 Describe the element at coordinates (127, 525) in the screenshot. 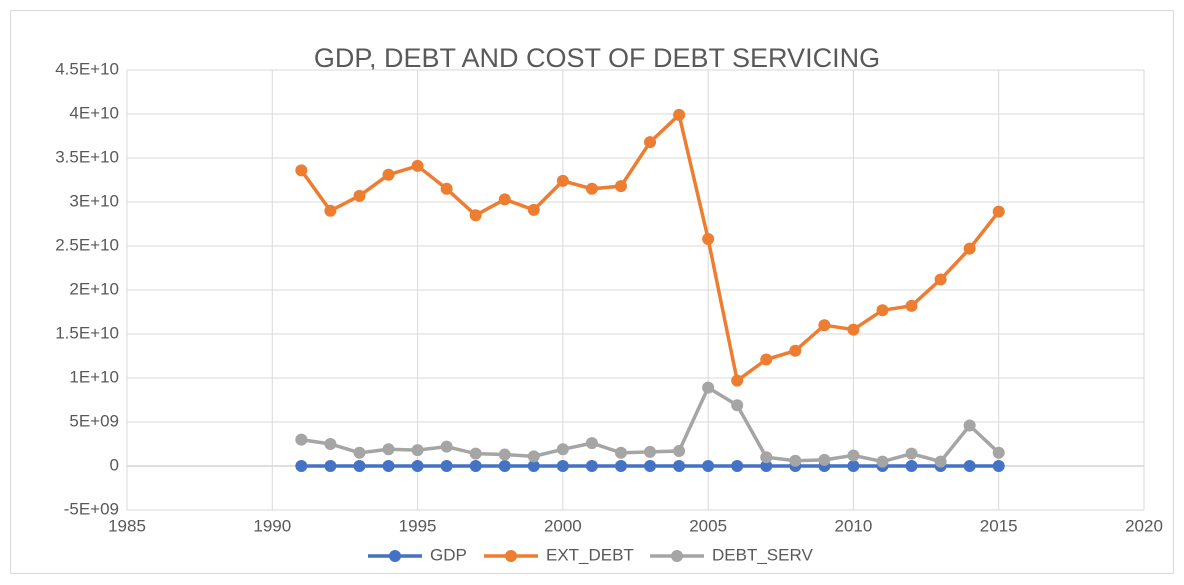

I see `x-tick-label: 1985` at that location.